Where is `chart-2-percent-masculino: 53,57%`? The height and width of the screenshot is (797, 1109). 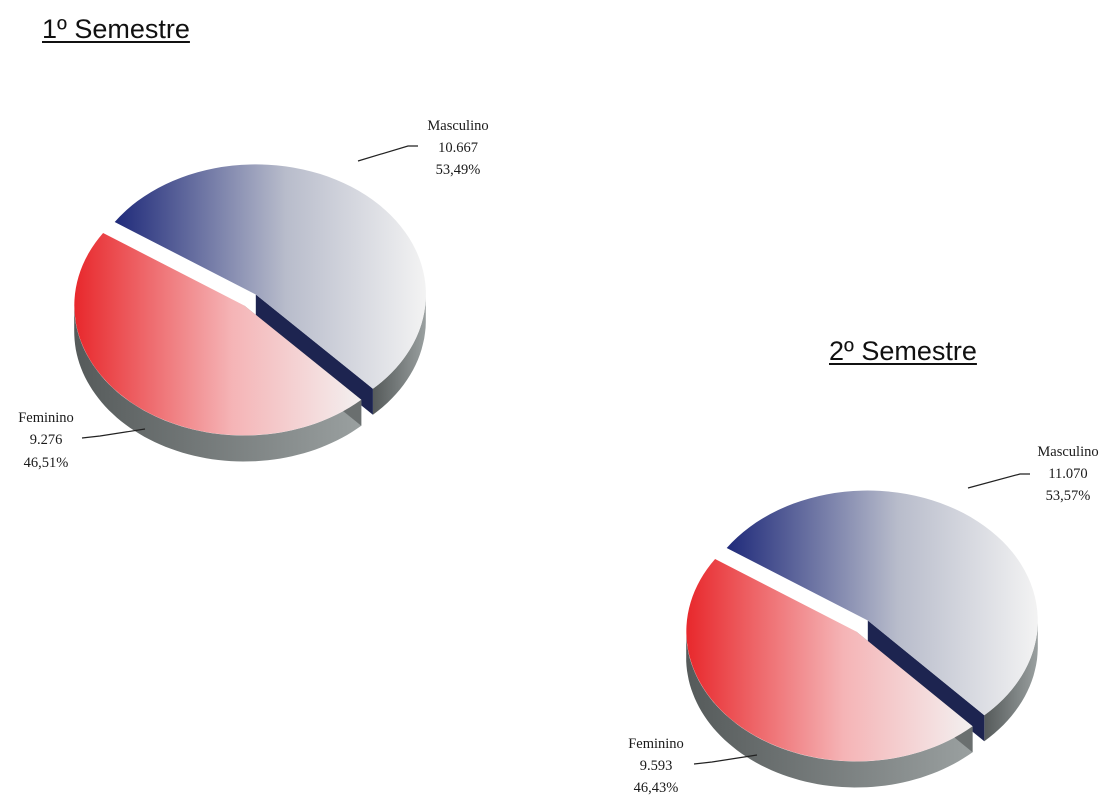
chart-2-percent-masculino: 53,57% is located at coordinates (1068, 496).